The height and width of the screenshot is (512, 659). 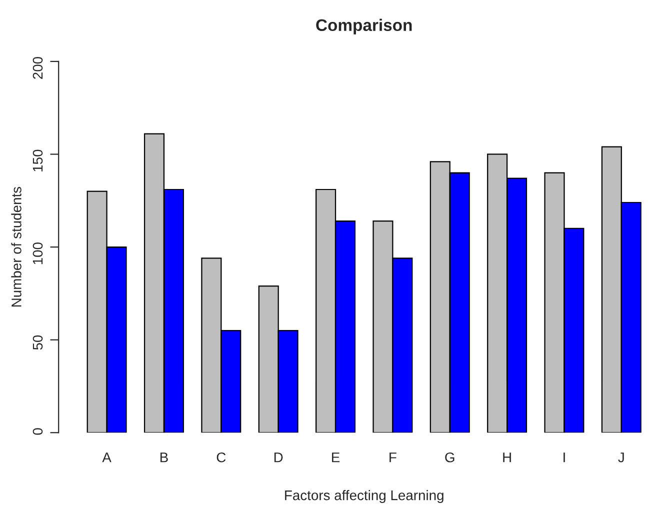 What do you see at coordinates (221, 457) in the screenshot?
I see `x-tick-label: C` at bounding box center [221, 457].